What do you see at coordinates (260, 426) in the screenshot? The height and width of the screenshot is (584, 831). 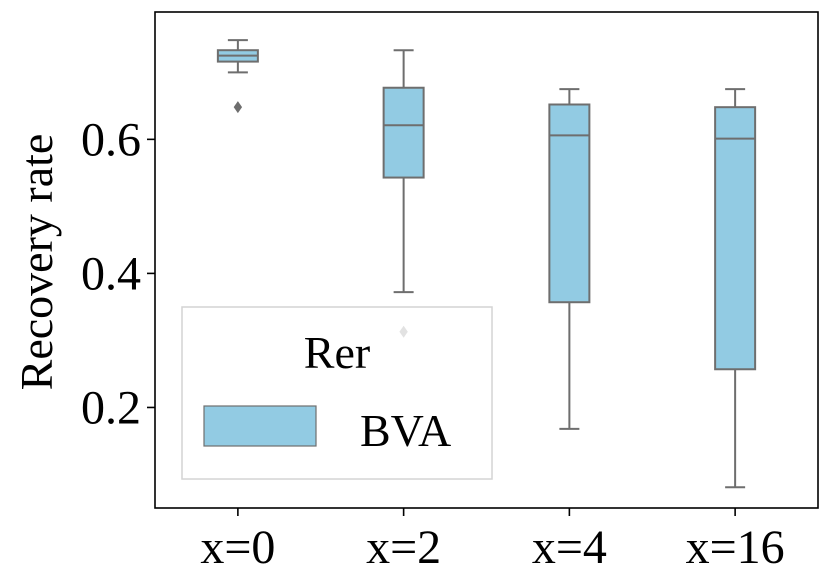 I see `legend-swatch` at bounding box center [260, 426].